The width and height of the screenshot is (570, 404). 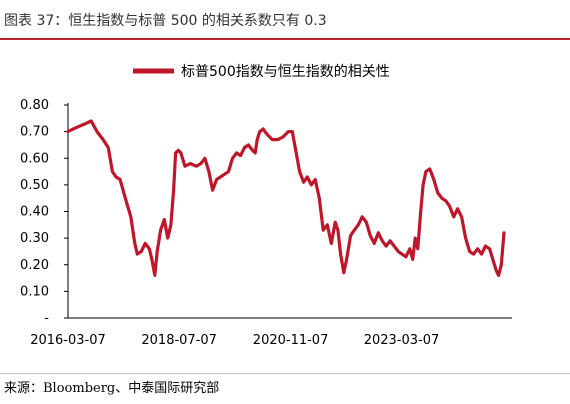 I want to click on legend: 标普500指数与恒生指数的相关性, so click(x=261, y=72).